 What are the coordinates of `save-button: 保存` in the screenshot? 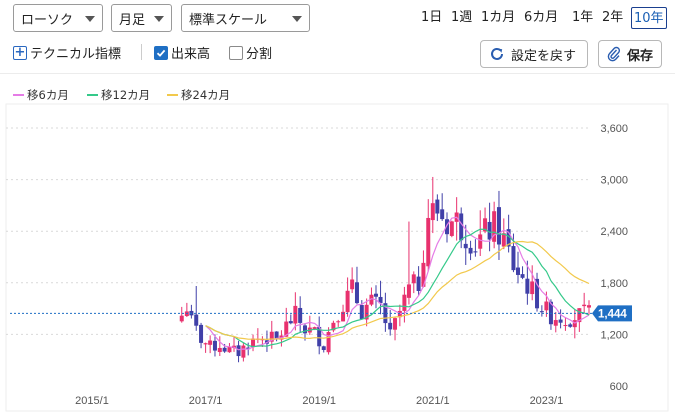 It's located at (630, 54).